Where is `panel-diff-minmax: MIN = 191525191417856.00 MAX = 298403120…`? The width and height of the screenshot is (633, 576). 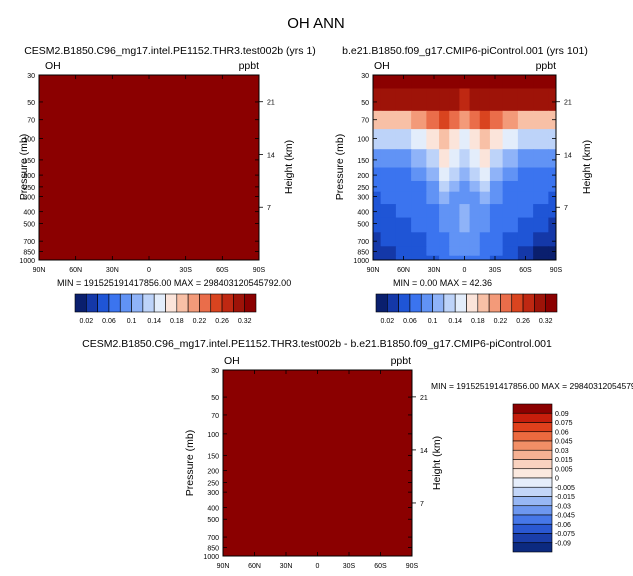 panel-diff-minmax: MIN = 191525191417856.00 MAX = 298403120… is located at coordinates (532, 386).